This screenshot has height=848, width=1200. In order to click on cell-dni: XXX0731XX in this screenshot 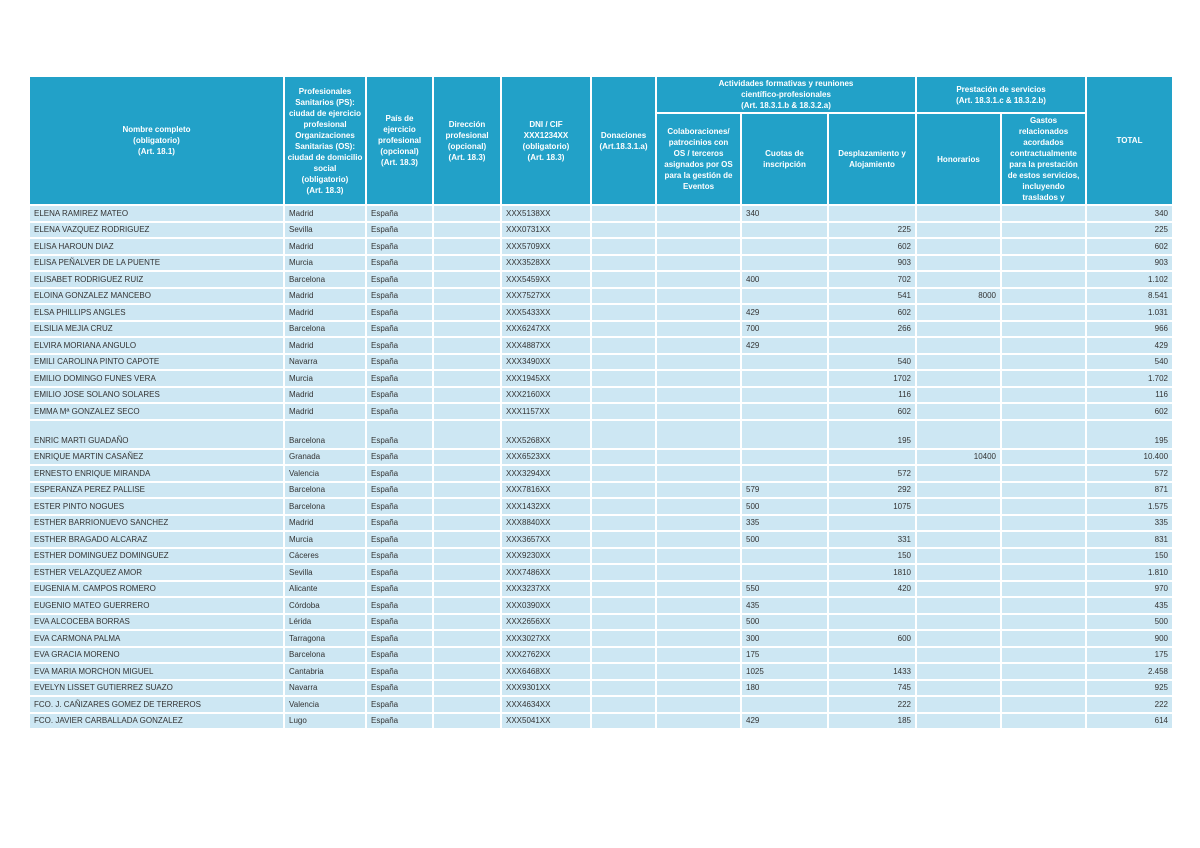, I will do `click(546, 229)`.